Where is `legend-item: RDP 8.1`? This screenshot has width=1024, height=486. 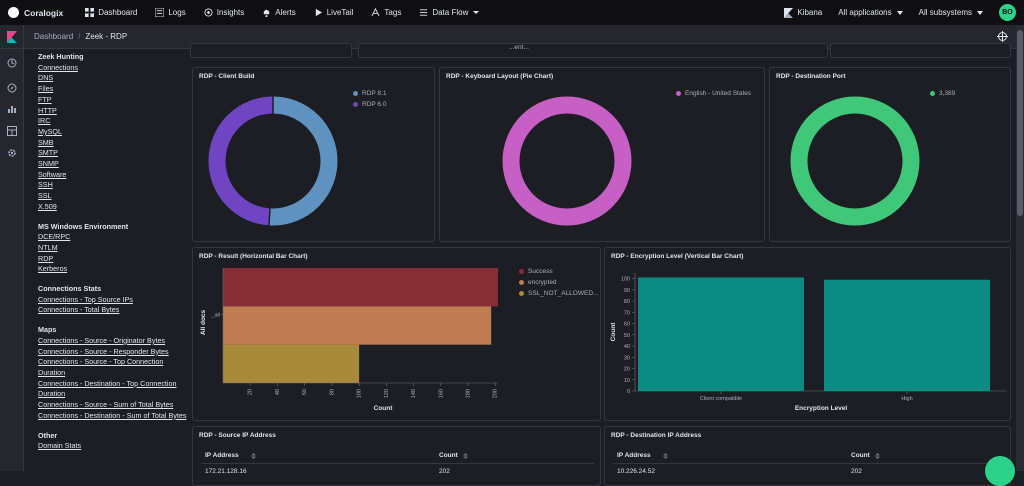 legend-item: RDP 8.1 is located at coordinates (369, 93).